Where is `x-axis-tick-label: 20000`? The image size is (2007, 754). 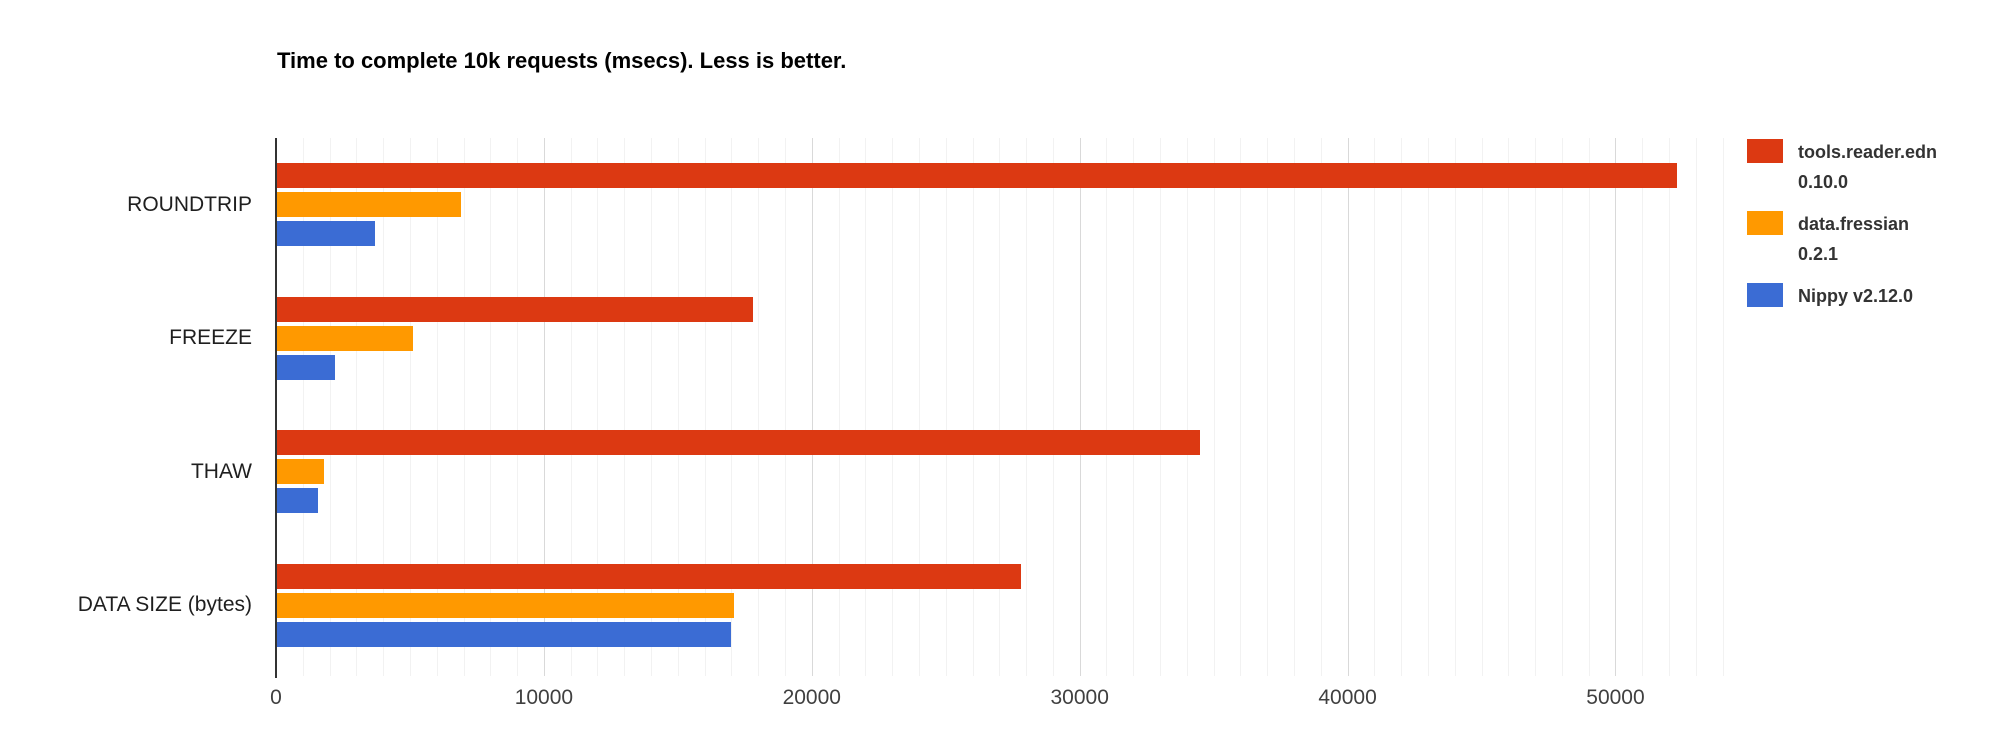 x-axis-tick-label: 20000 is located at coordinates (811, 697).